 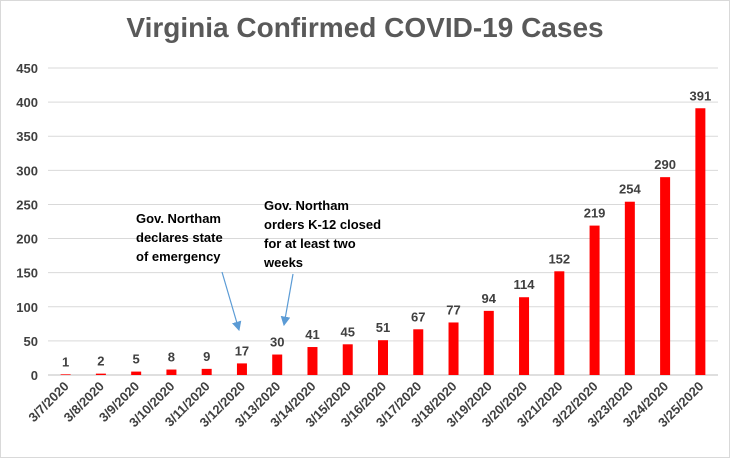 What do you see at coordinates (489, 298) in the screenshot?
I see `data-label: 94` at bounding box center [489, 298].